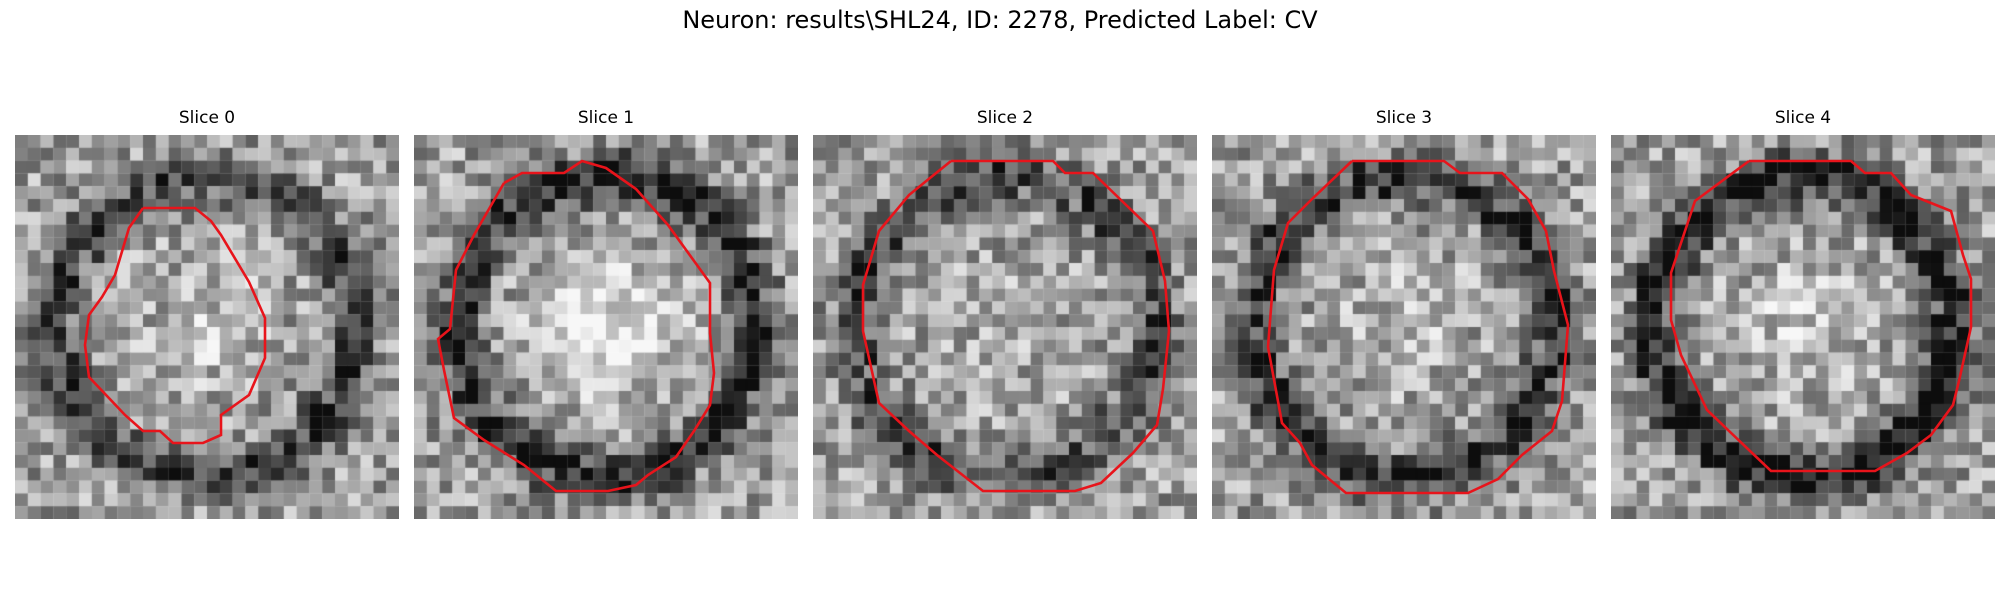 This screenshot has height=600, width=2000. Describe the element at coordinates (1803, 118) in the screenshot. I see `slice-title: Slice 4` at that location.